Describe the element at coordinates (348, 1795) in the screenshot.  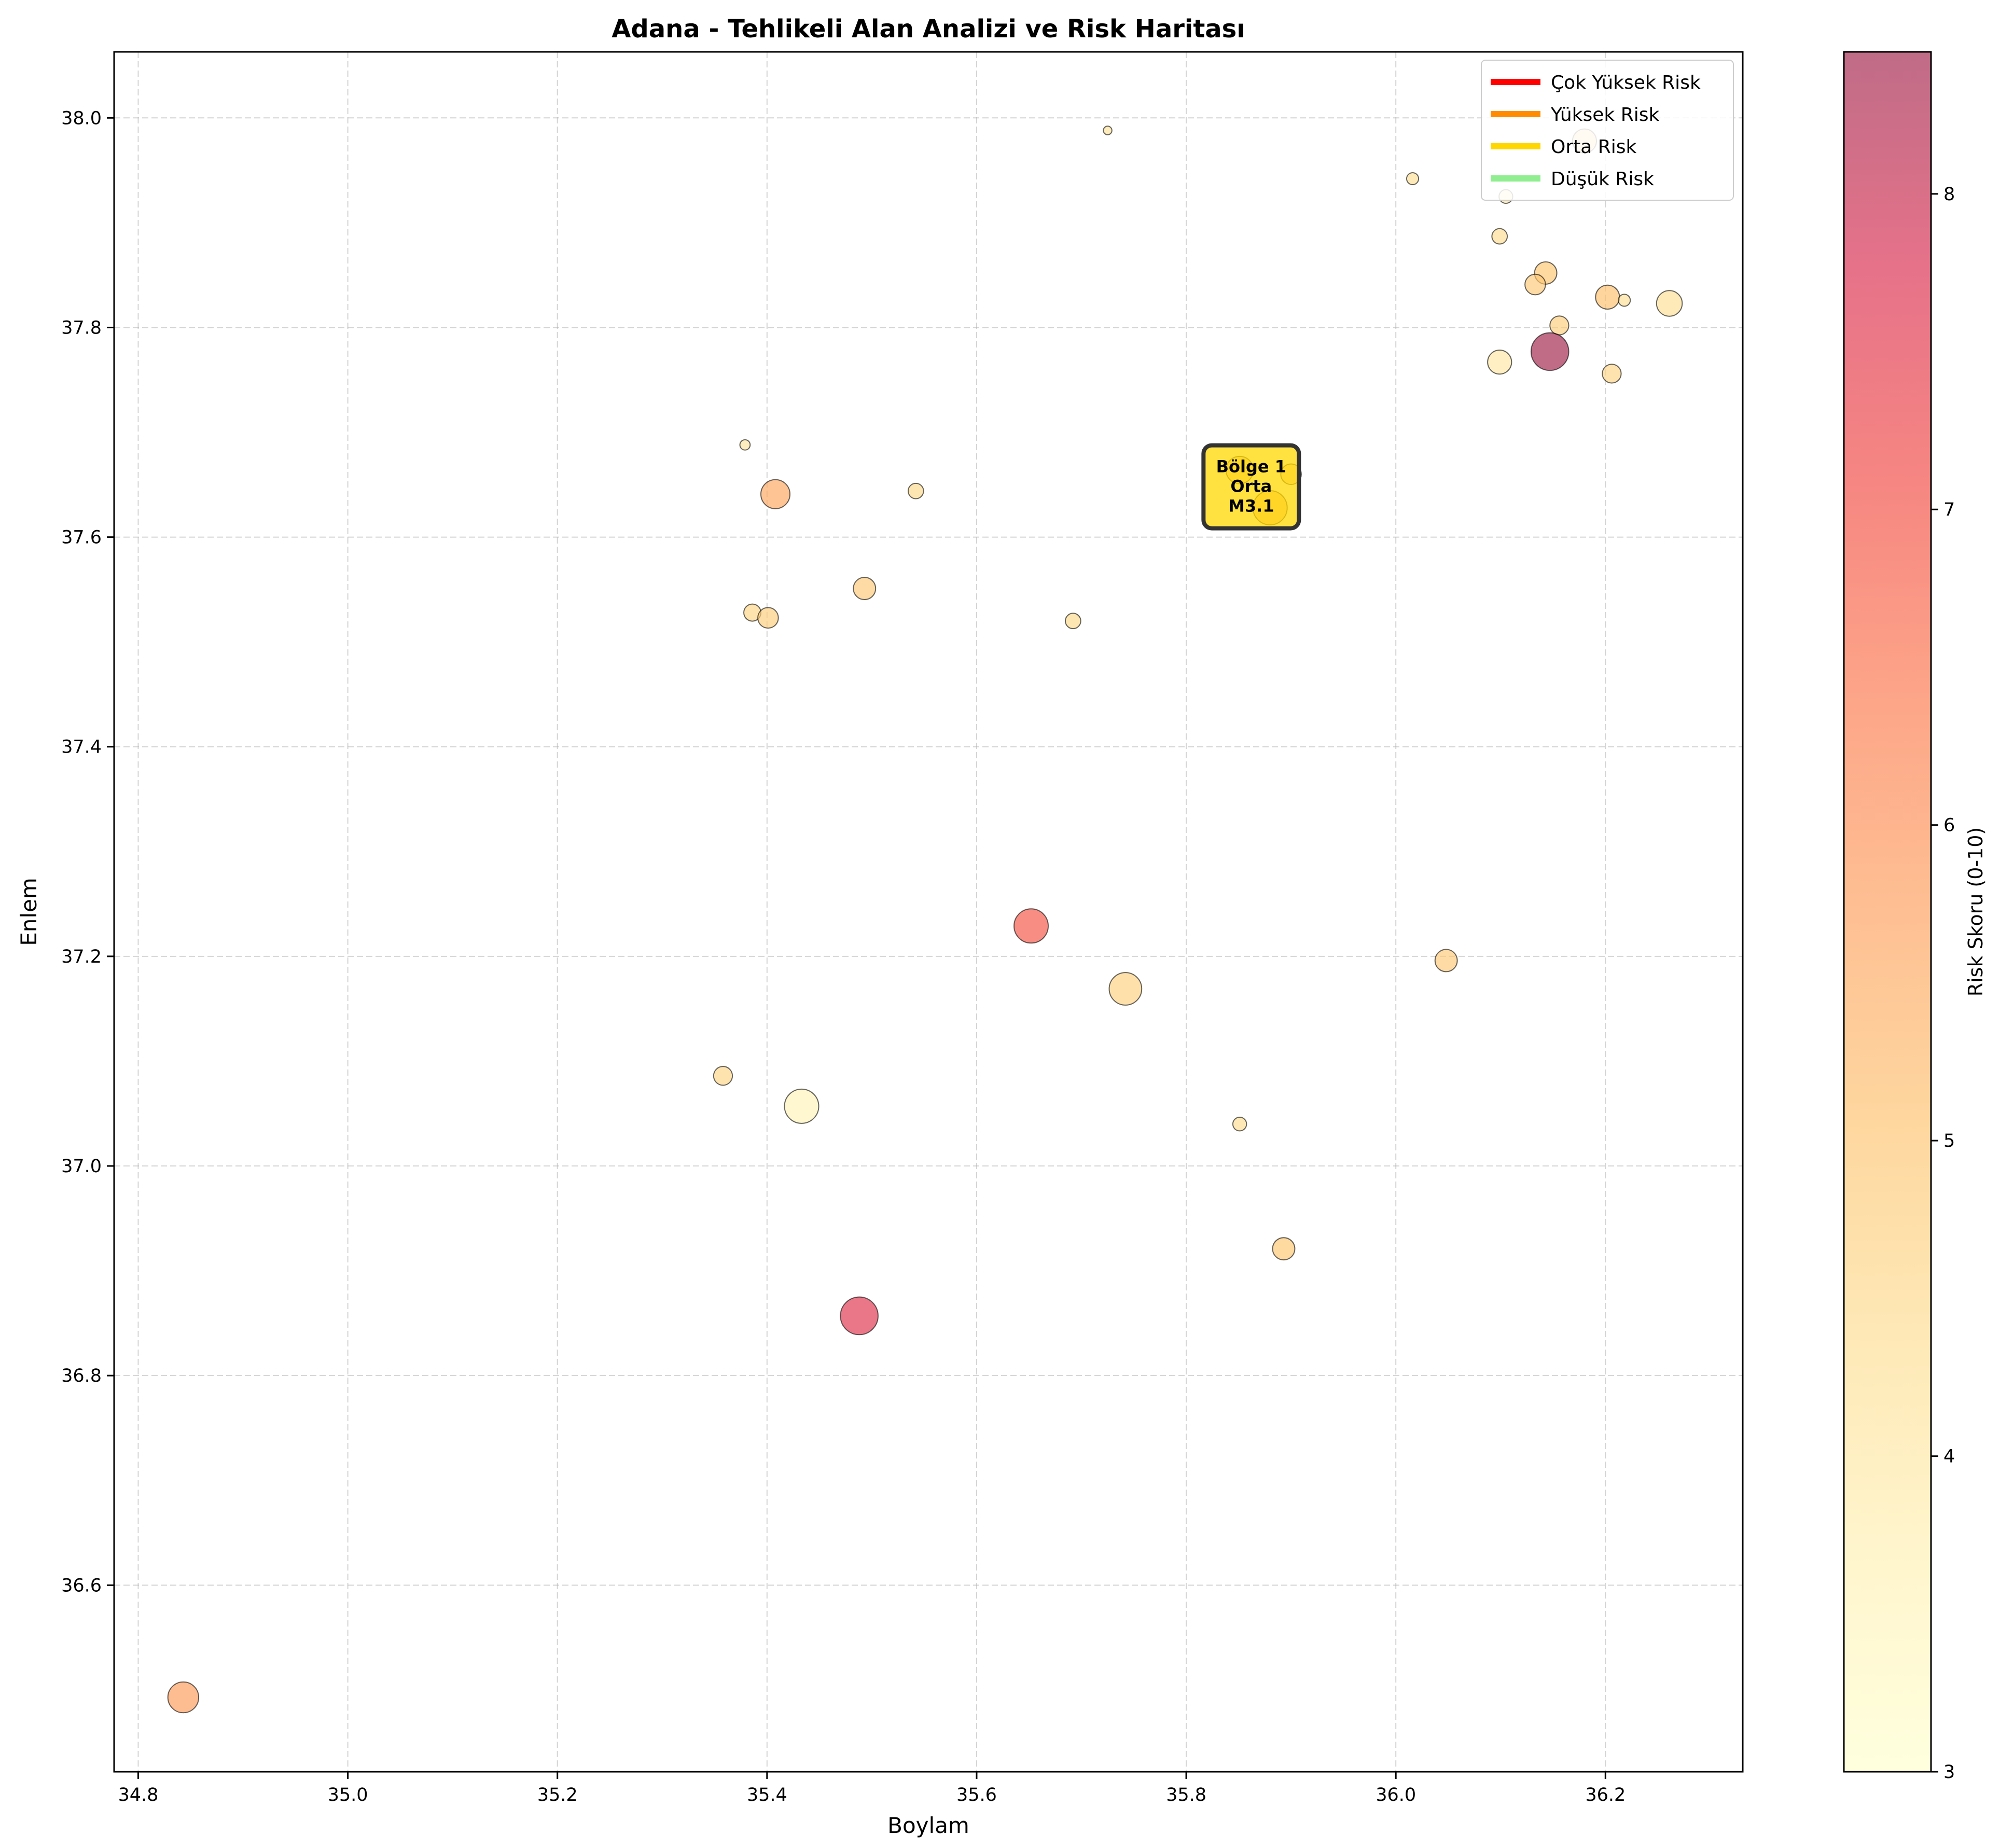
I see `x-tick-label: 35.0` at that location.